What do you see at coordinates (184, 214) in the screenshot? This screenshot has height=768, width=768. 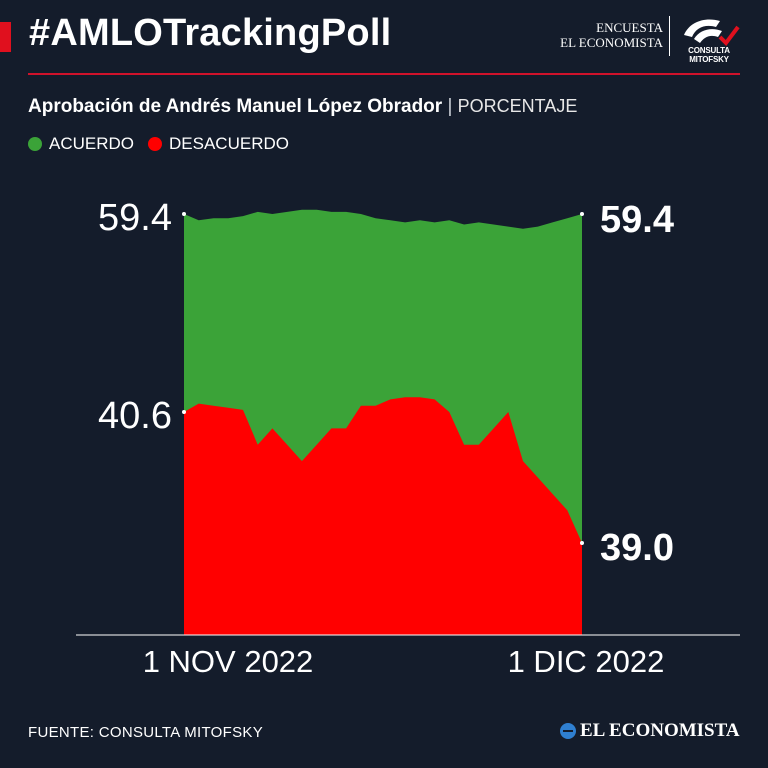 I see `left-marker-acuerdo` at bounding box center [184, 214].